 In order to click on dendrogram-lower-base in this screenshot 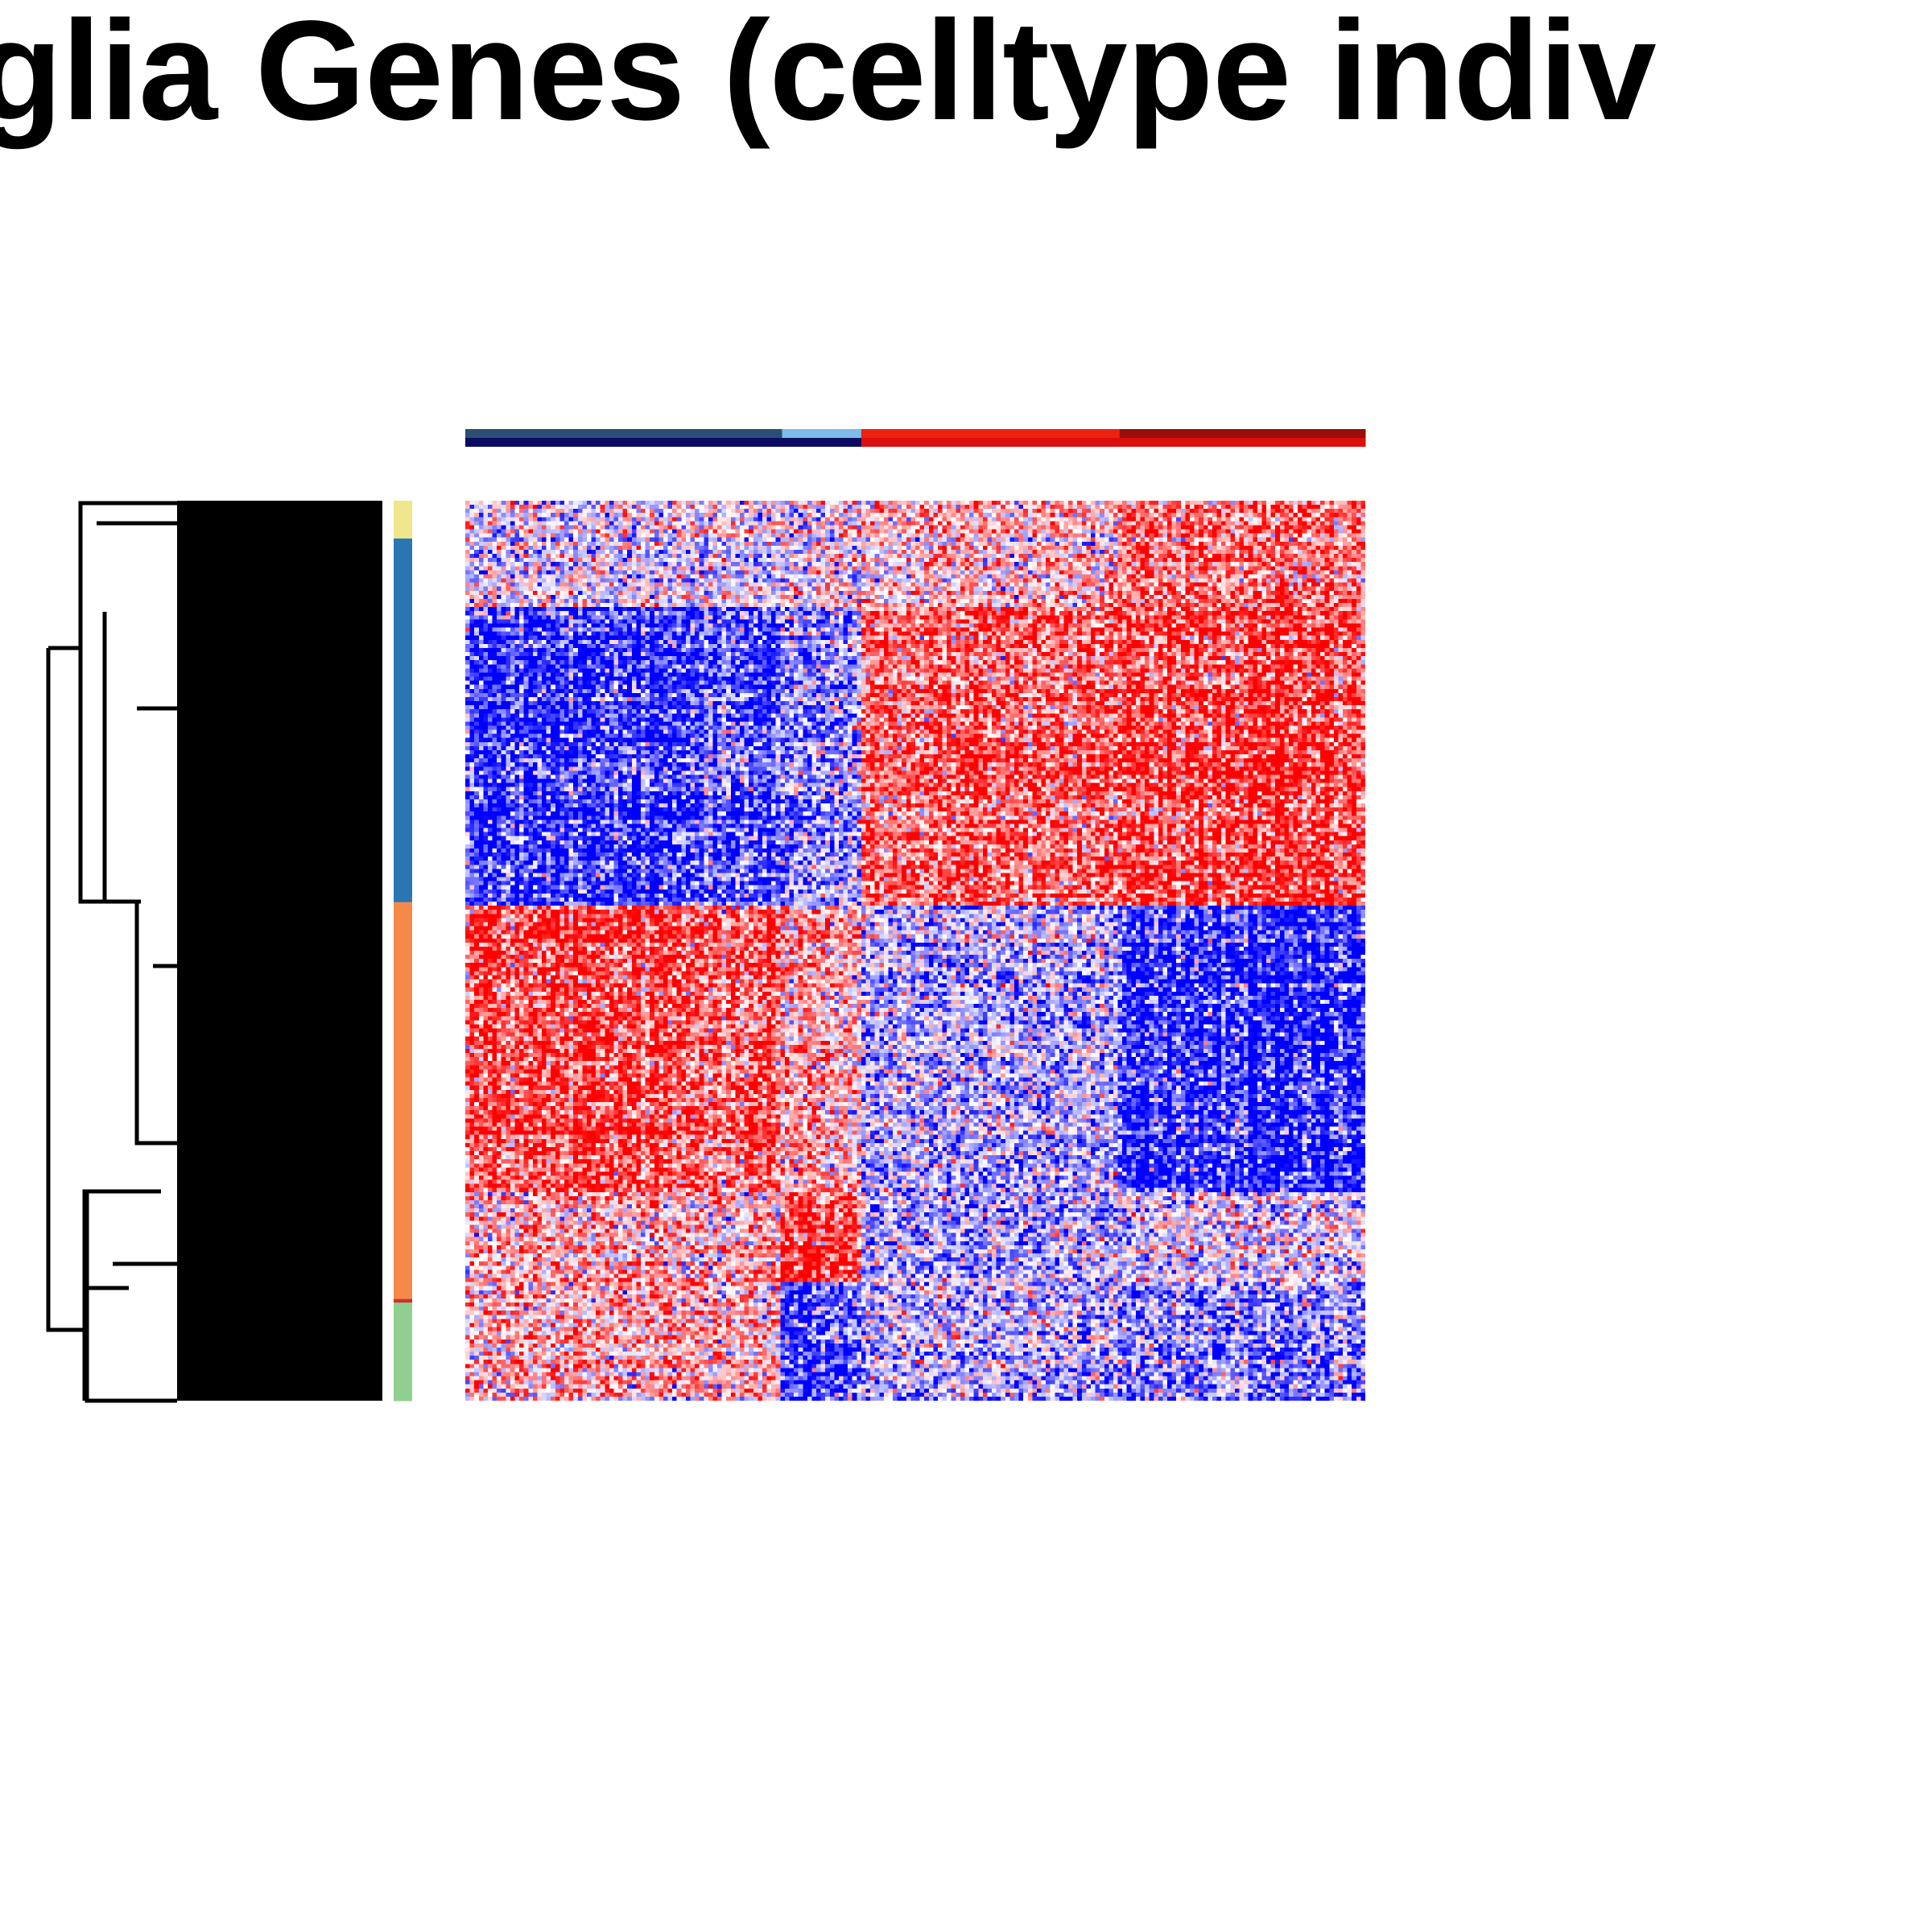, I will do `click(131, 1297)`.